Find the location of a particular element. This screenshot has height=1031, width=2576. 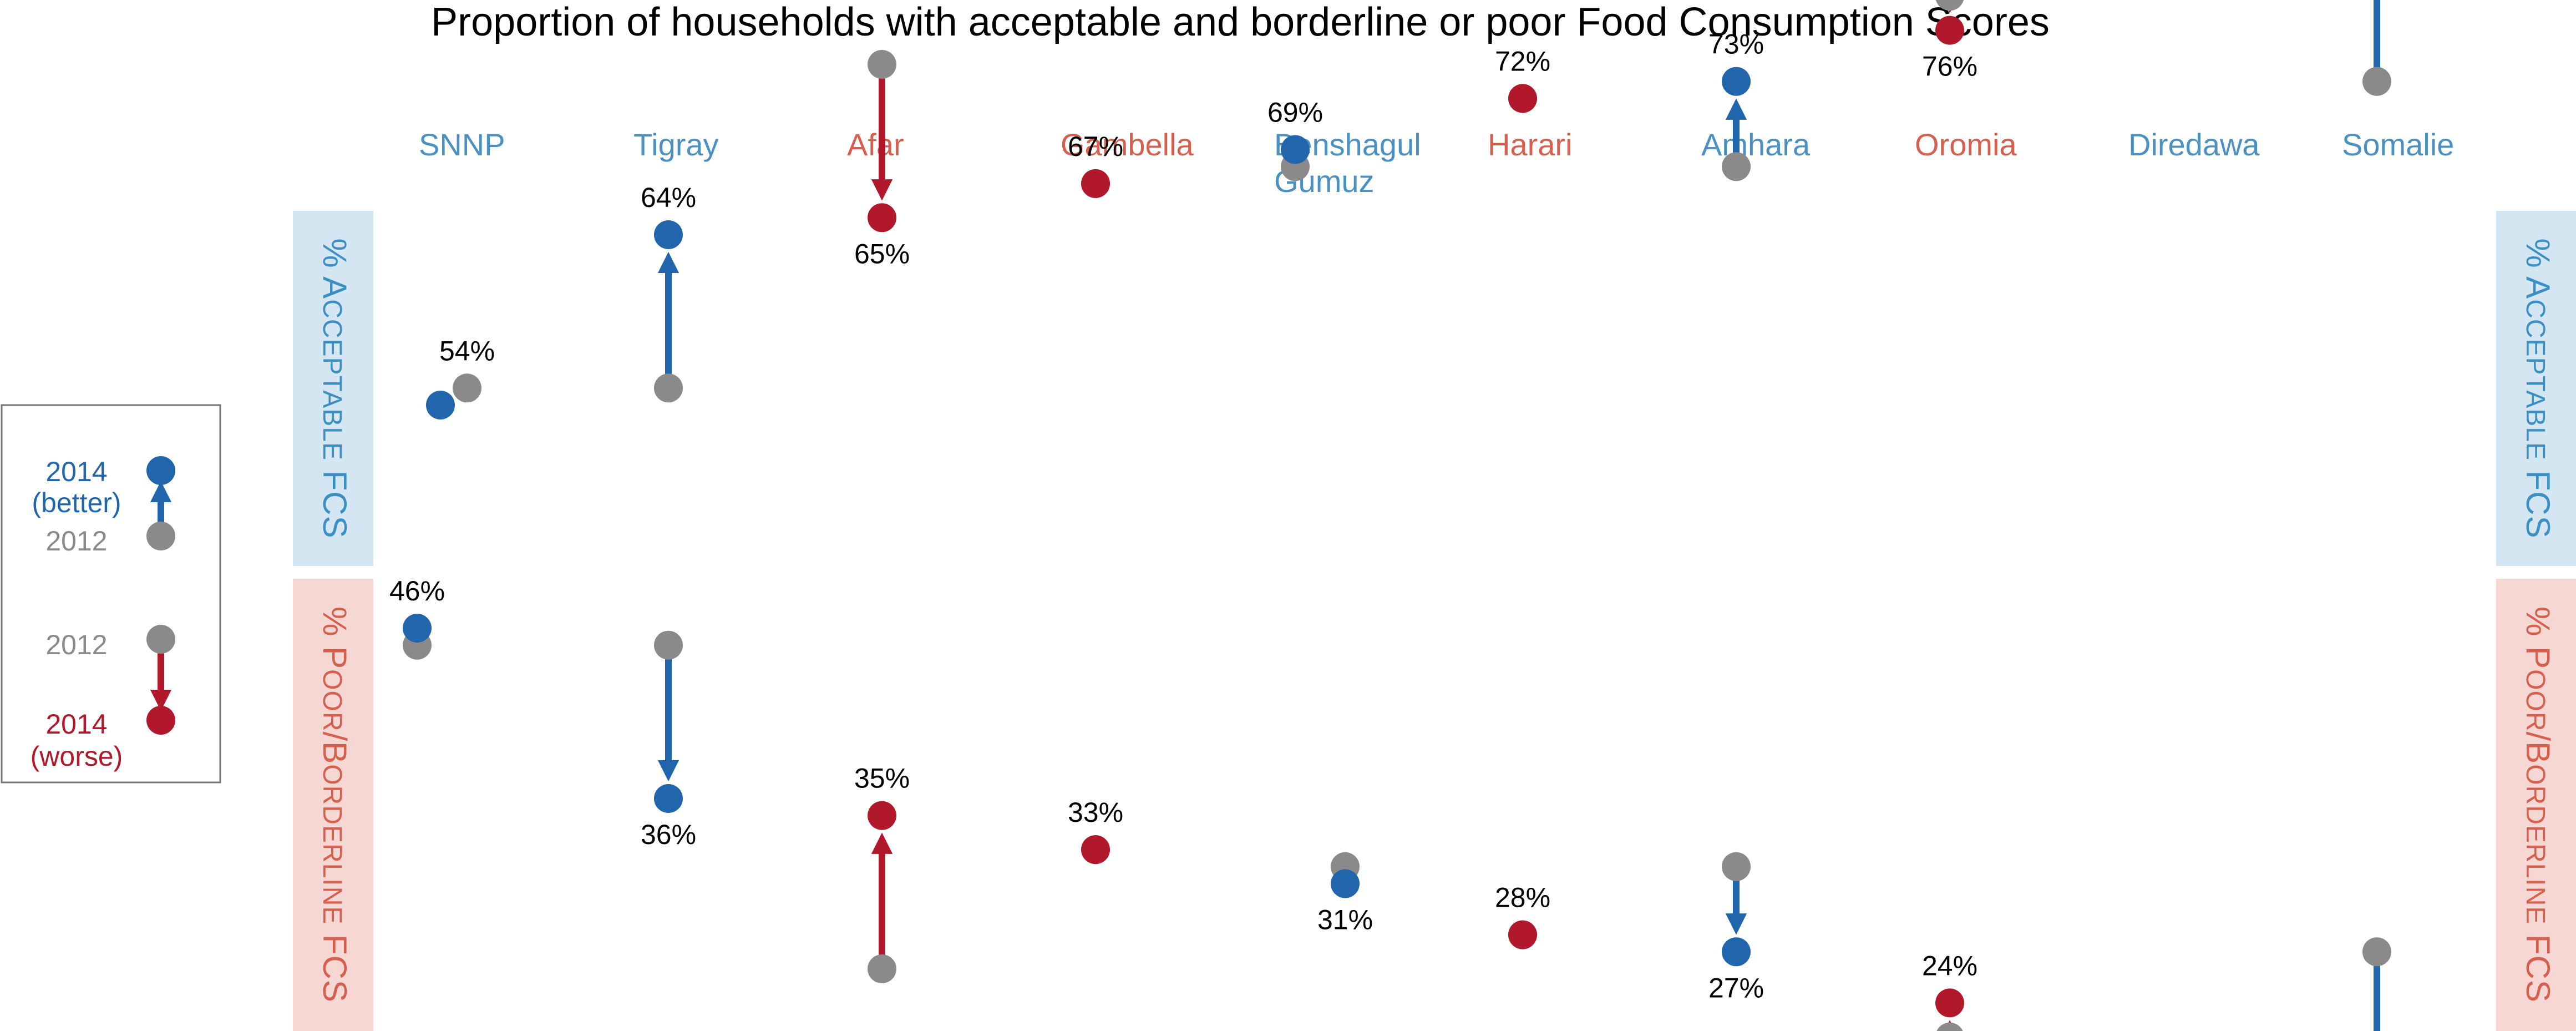

acceptable-2014-point-snnp is located at coordinates (440, 405).